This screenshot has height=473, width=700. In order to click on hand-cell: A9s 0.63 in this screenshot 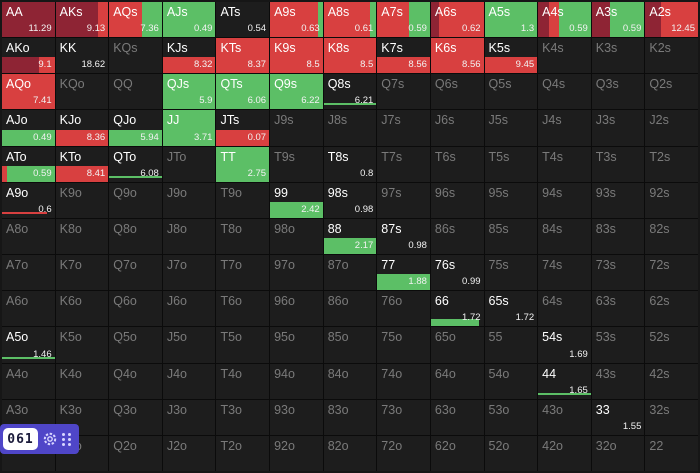, I will do `click(296, 20)`.